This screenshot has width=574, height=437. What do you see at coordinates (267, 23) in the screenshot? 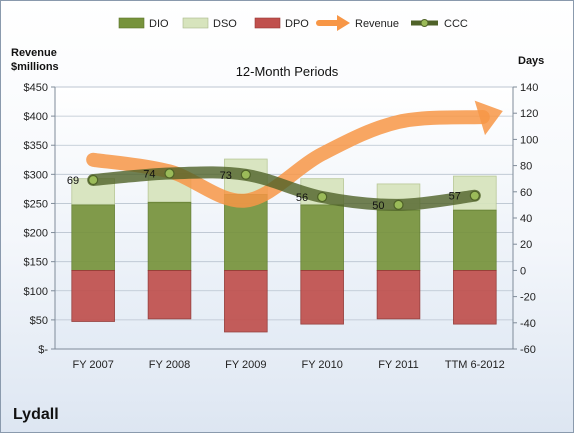
I see `legend-swatch-dpo` at bounding box center [267, 23].